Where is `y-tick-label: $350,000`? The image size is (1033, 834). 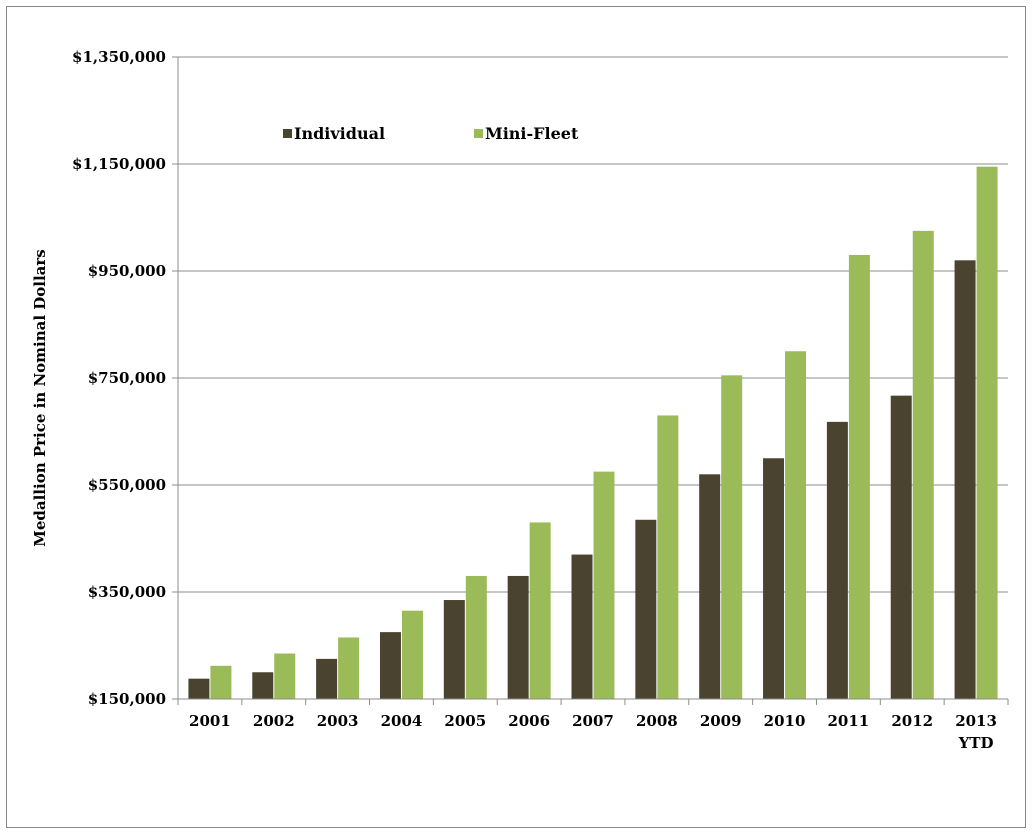
y-tick-label: $350,000 is located at coordinates (127, 592).